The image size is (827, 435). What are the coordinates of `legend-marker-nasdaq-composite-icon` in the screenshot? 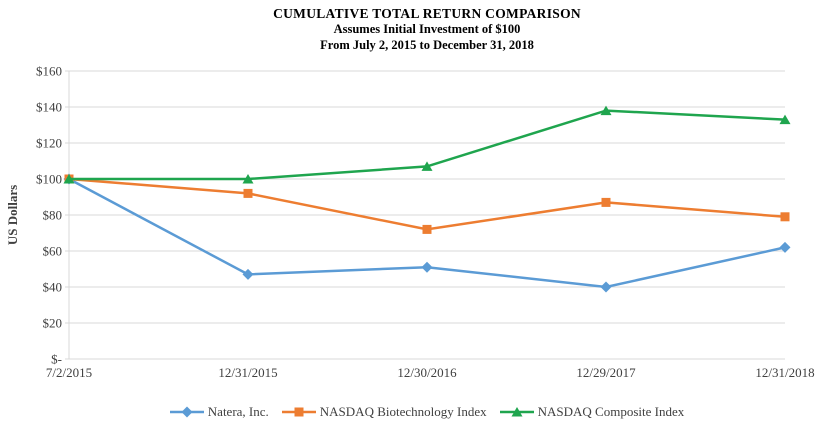 It's located at (516, 412).